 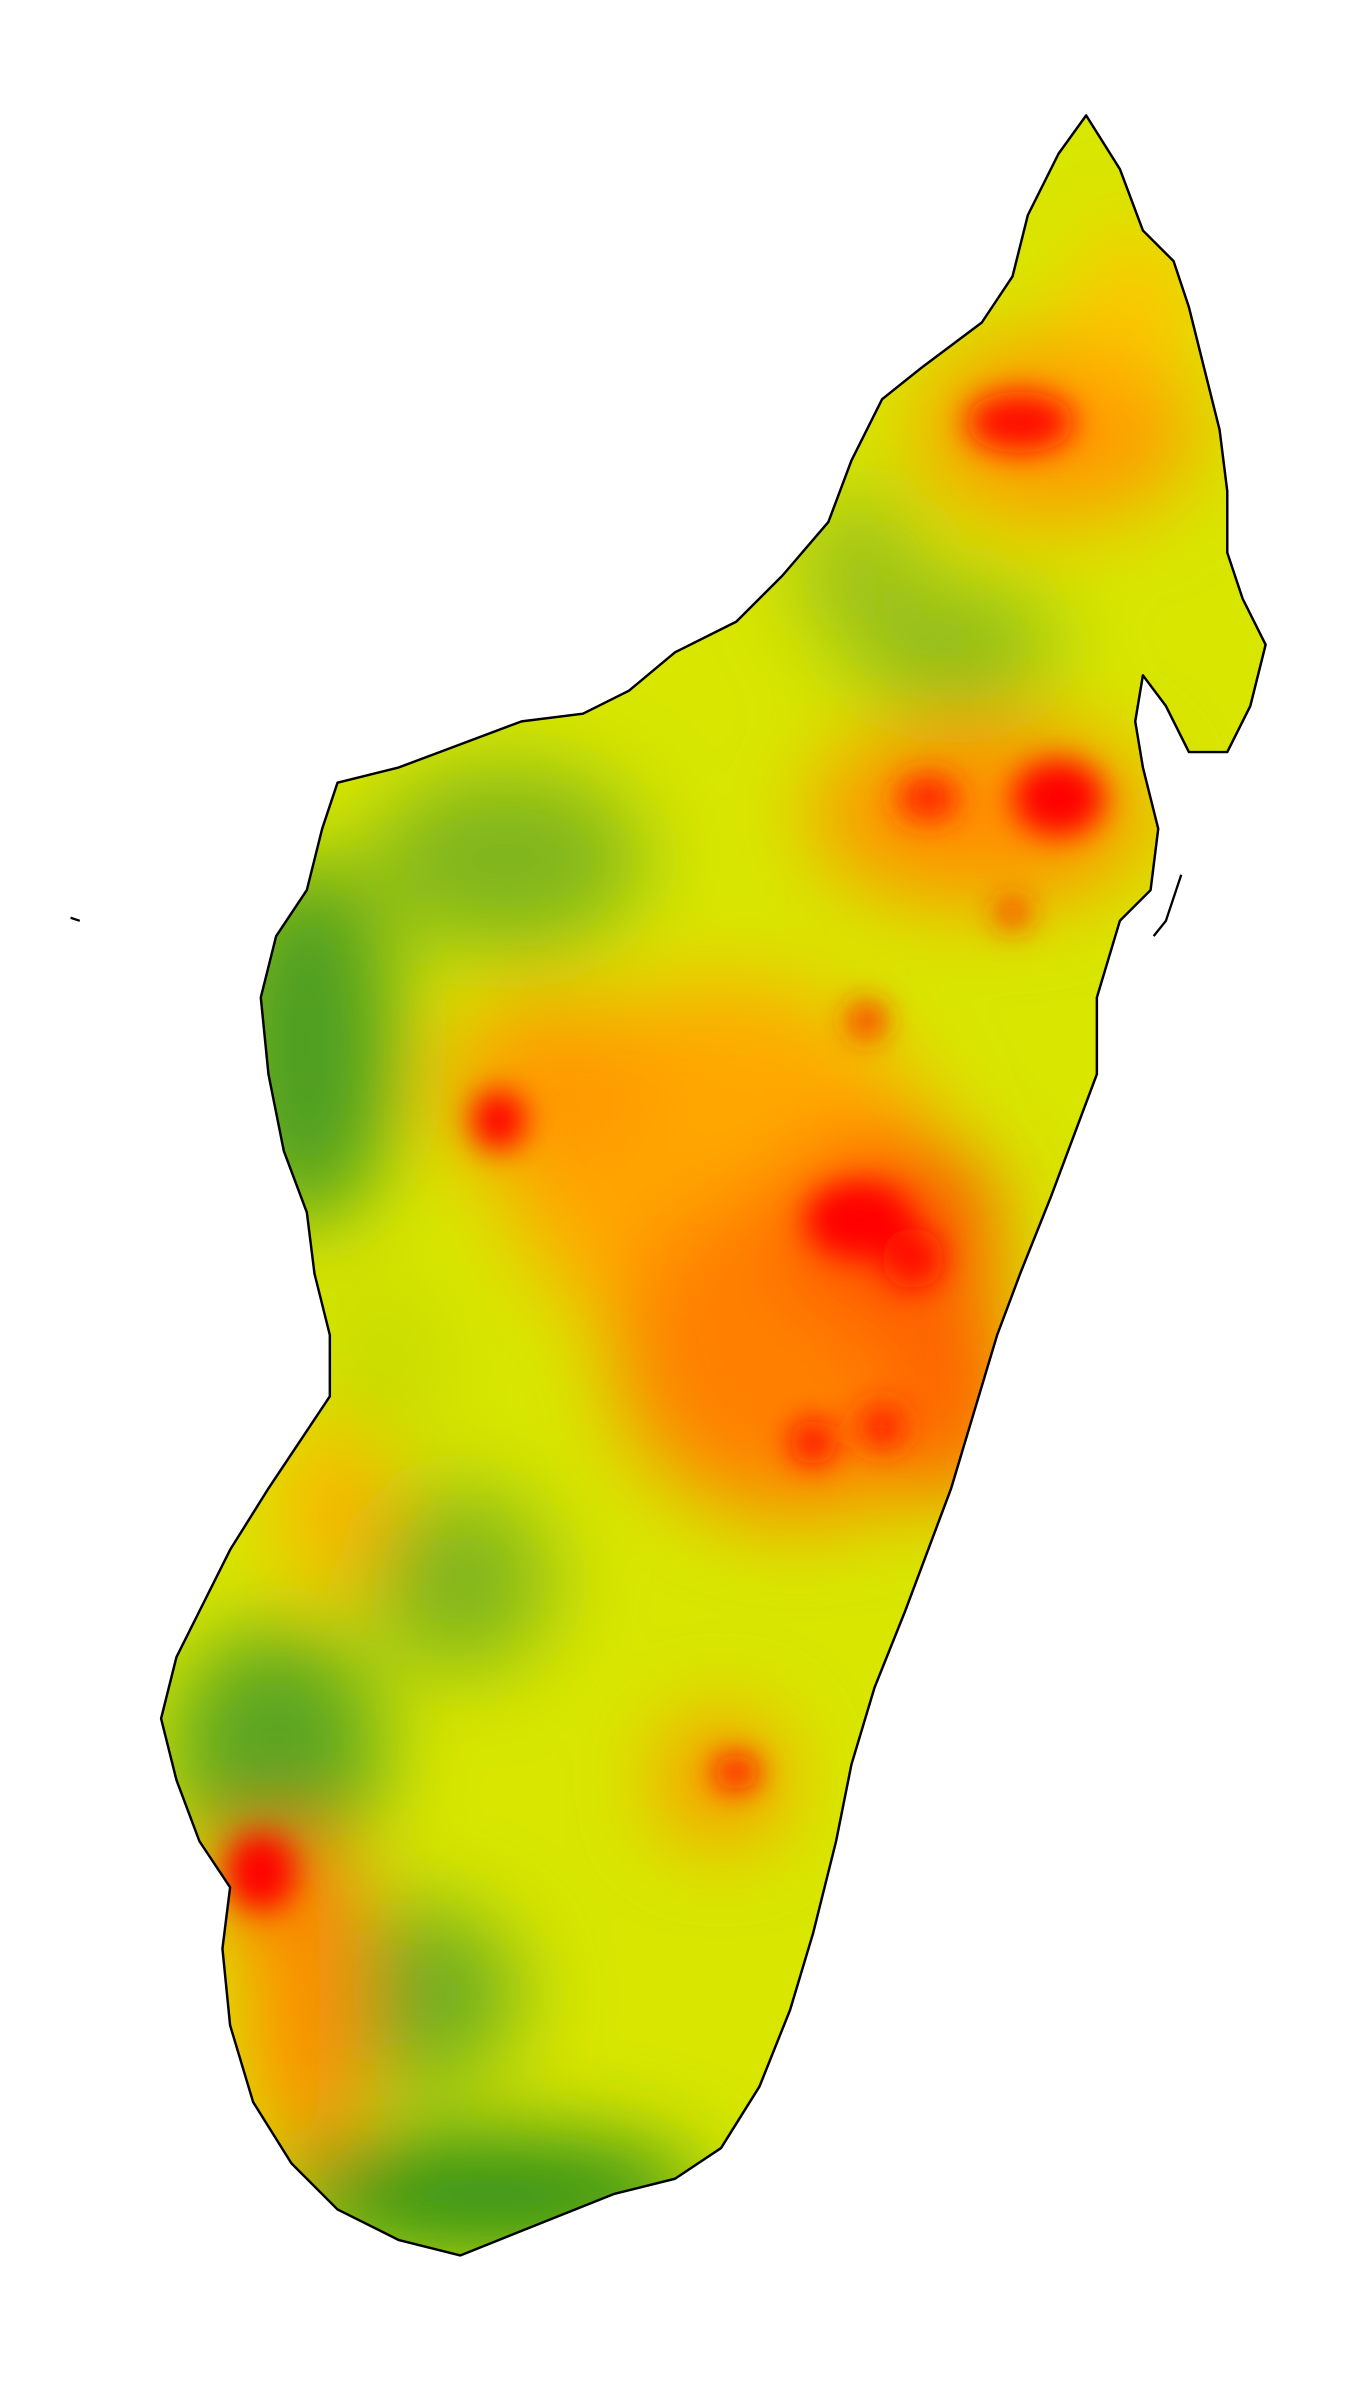 I want to click on islet-outline, so click(x=75, y=919).